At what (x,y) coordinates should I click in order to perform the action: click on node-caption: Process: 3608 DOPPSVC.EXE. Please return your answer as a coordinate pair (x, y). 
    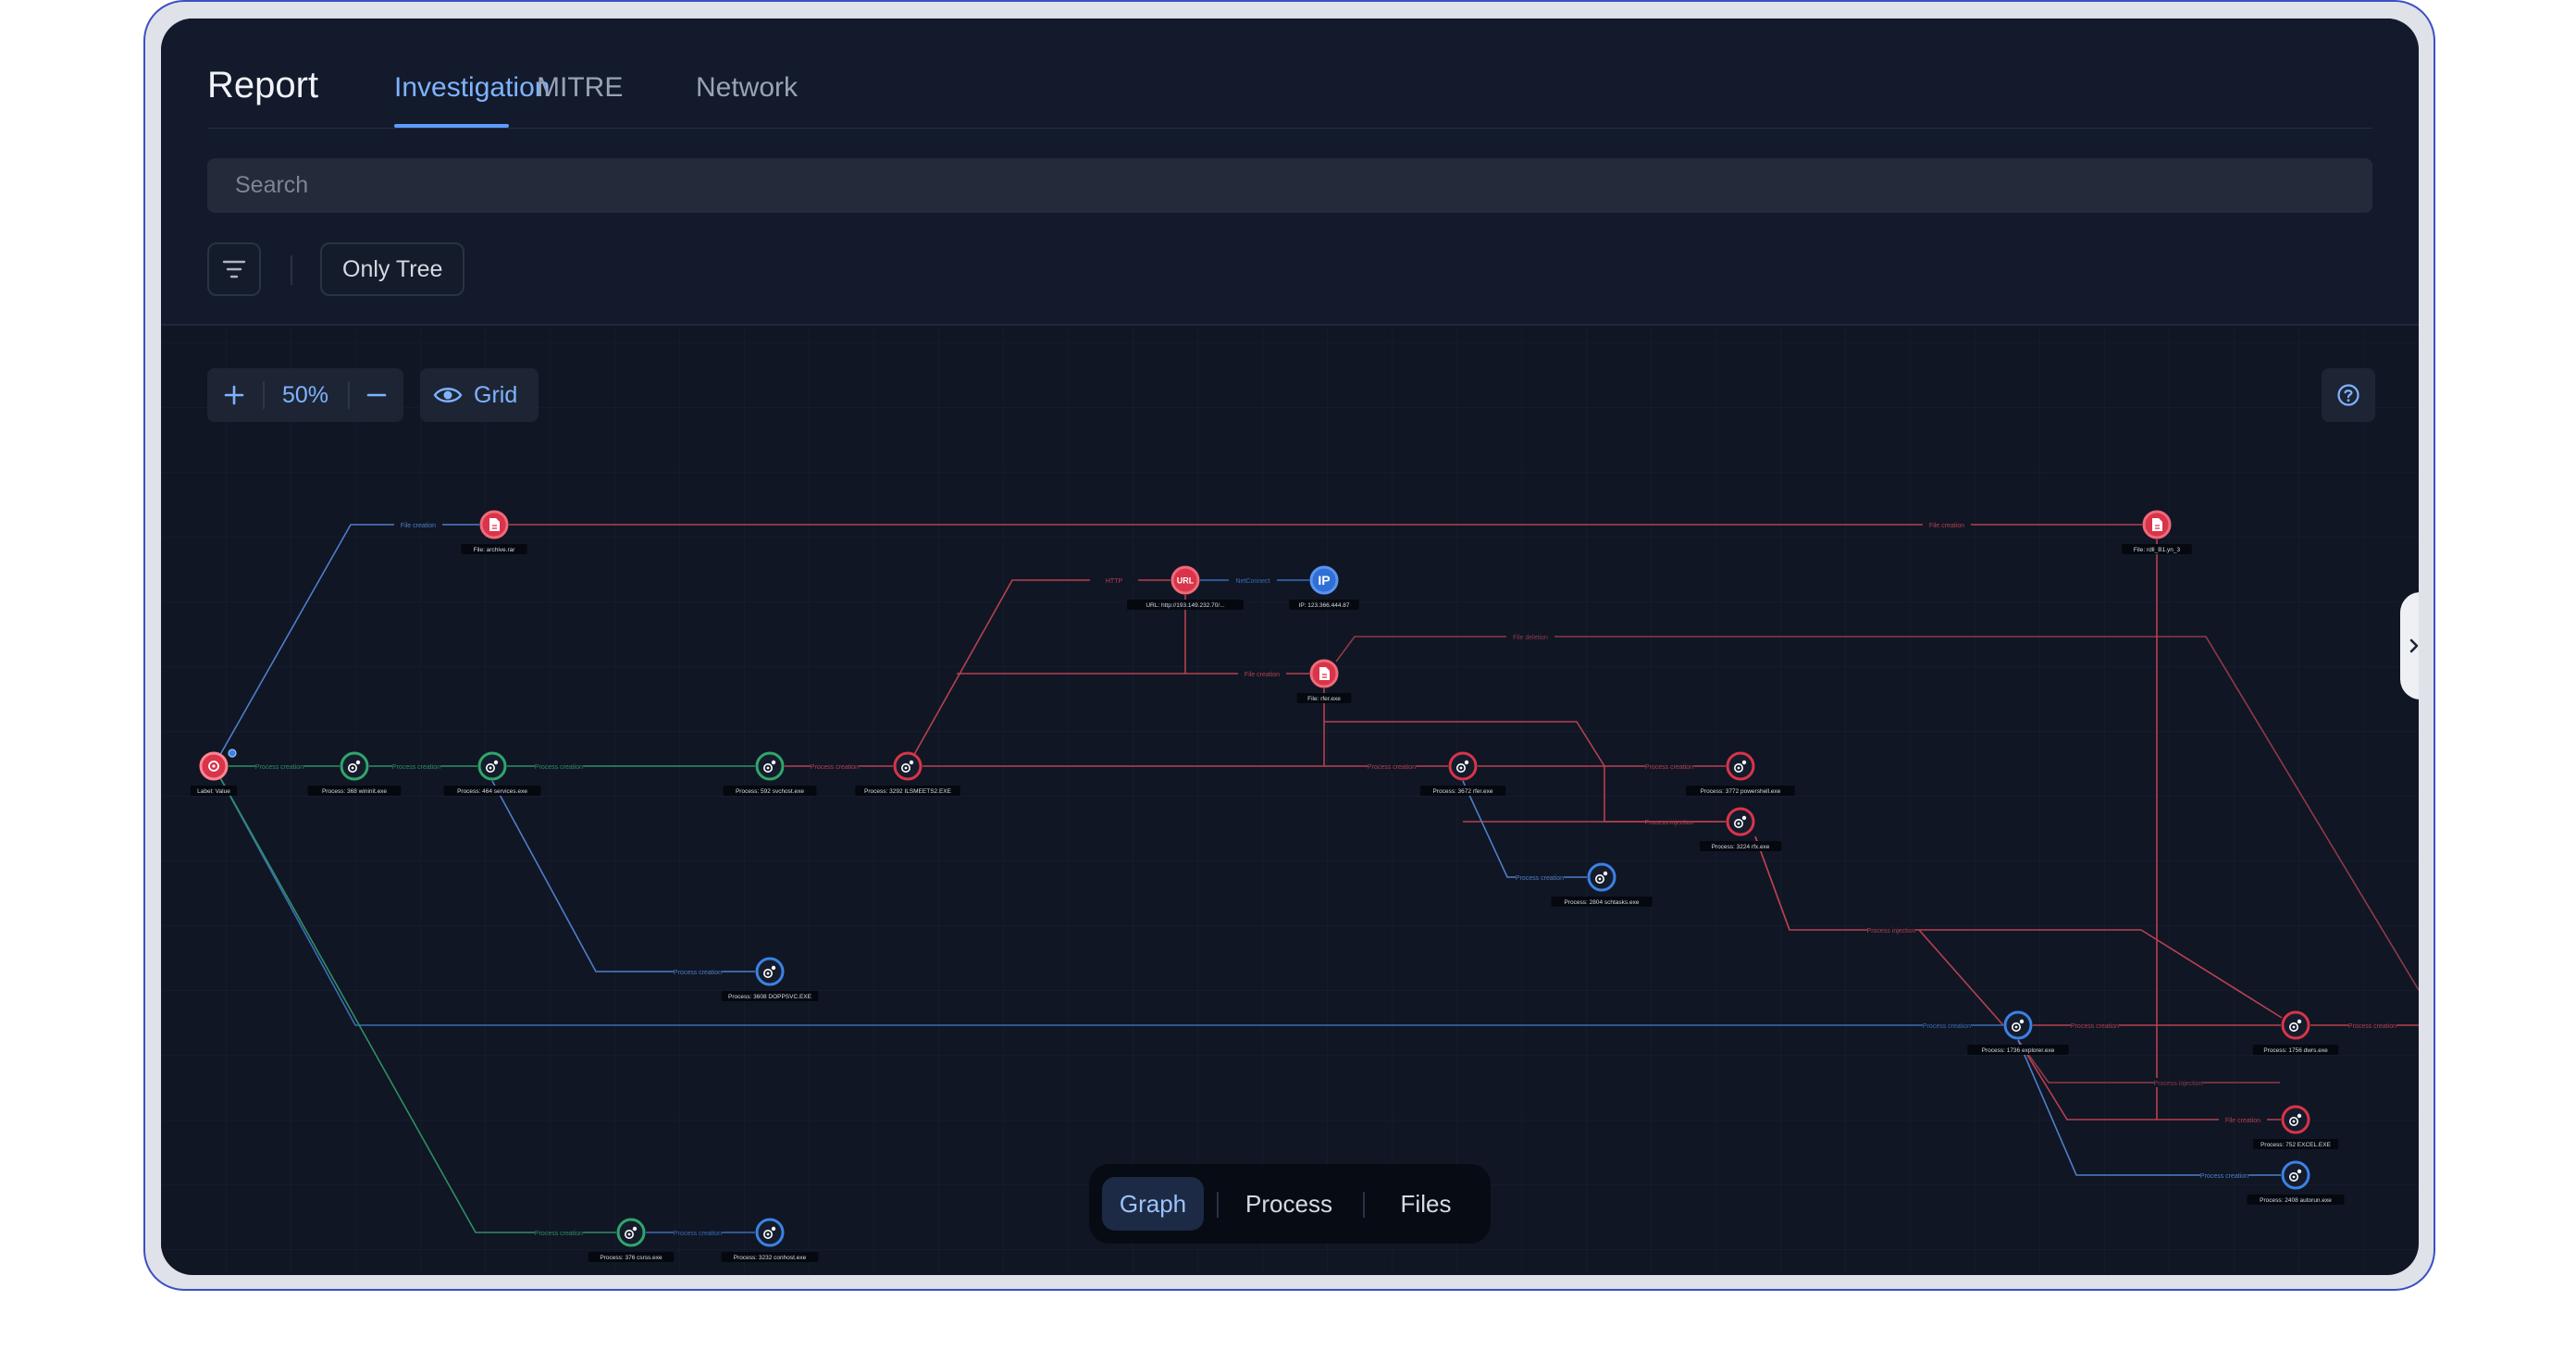
    Looking at the image, I should click on (770, 997).